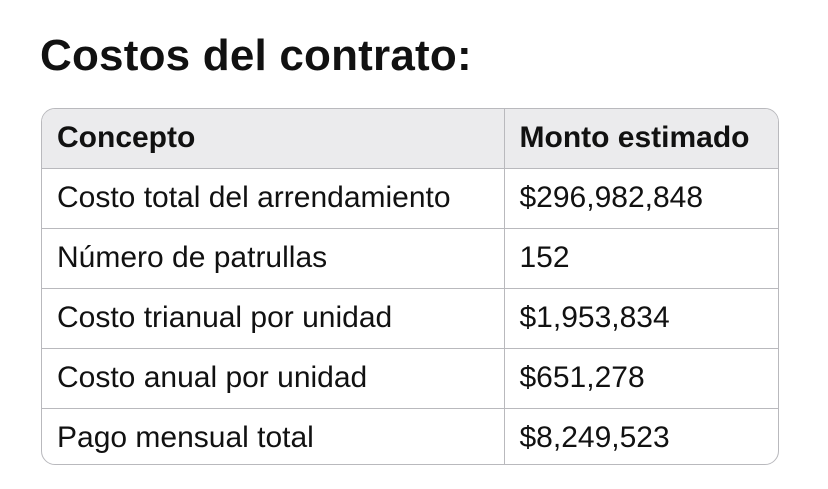 The height and width of the screenshot is (489, 828). Describe the element at coordinates (273, 378) in the screenshot. I see `concept-cell: Costo anual por unidad` at that location.